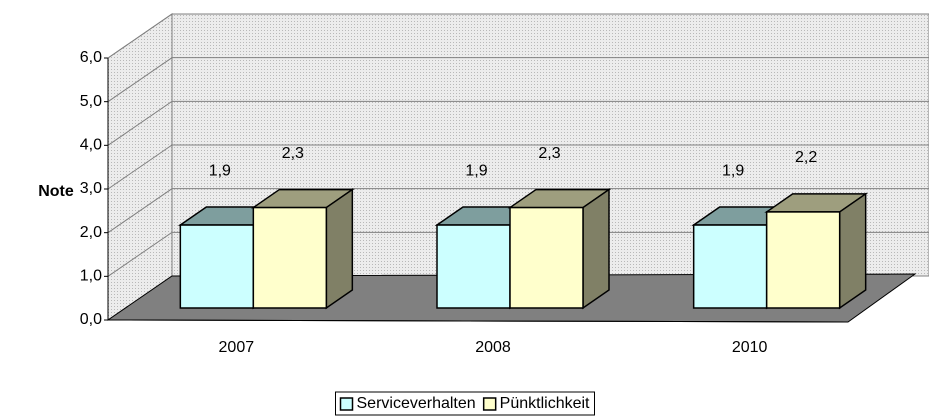  I want to click on legend, so click(465, 403).